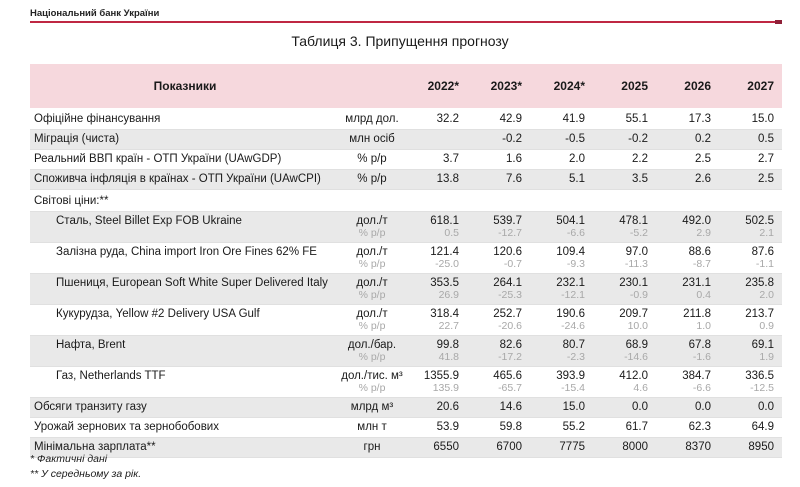 Image resolution: width=800 pixels, height=487 pixels. What do you see at coordinates (570, 283) in the screenshot?
I see `value: 232.1` at bounding box center [570, 283].